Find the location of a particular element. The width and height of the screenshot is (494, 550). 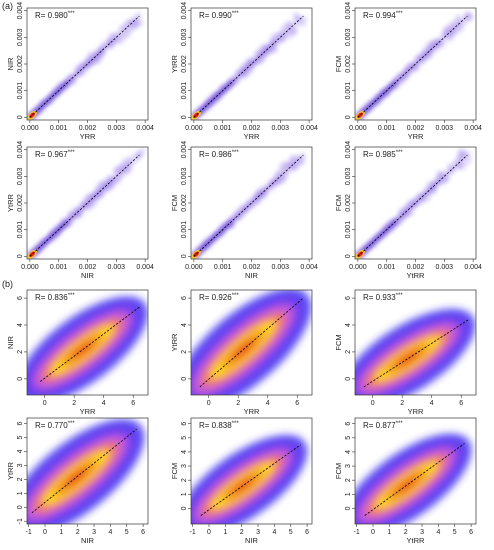

chart-9: 0 2 4 6 0 2 4 6 YRR FCM R= 0.933*** is located at coordinates (405, 352).